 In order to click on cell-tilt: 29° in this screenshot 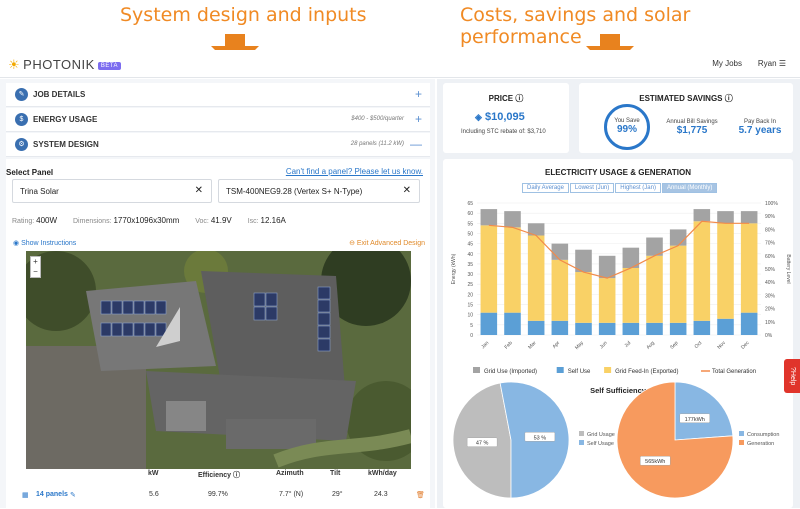, I will do `click(337, 494)`.